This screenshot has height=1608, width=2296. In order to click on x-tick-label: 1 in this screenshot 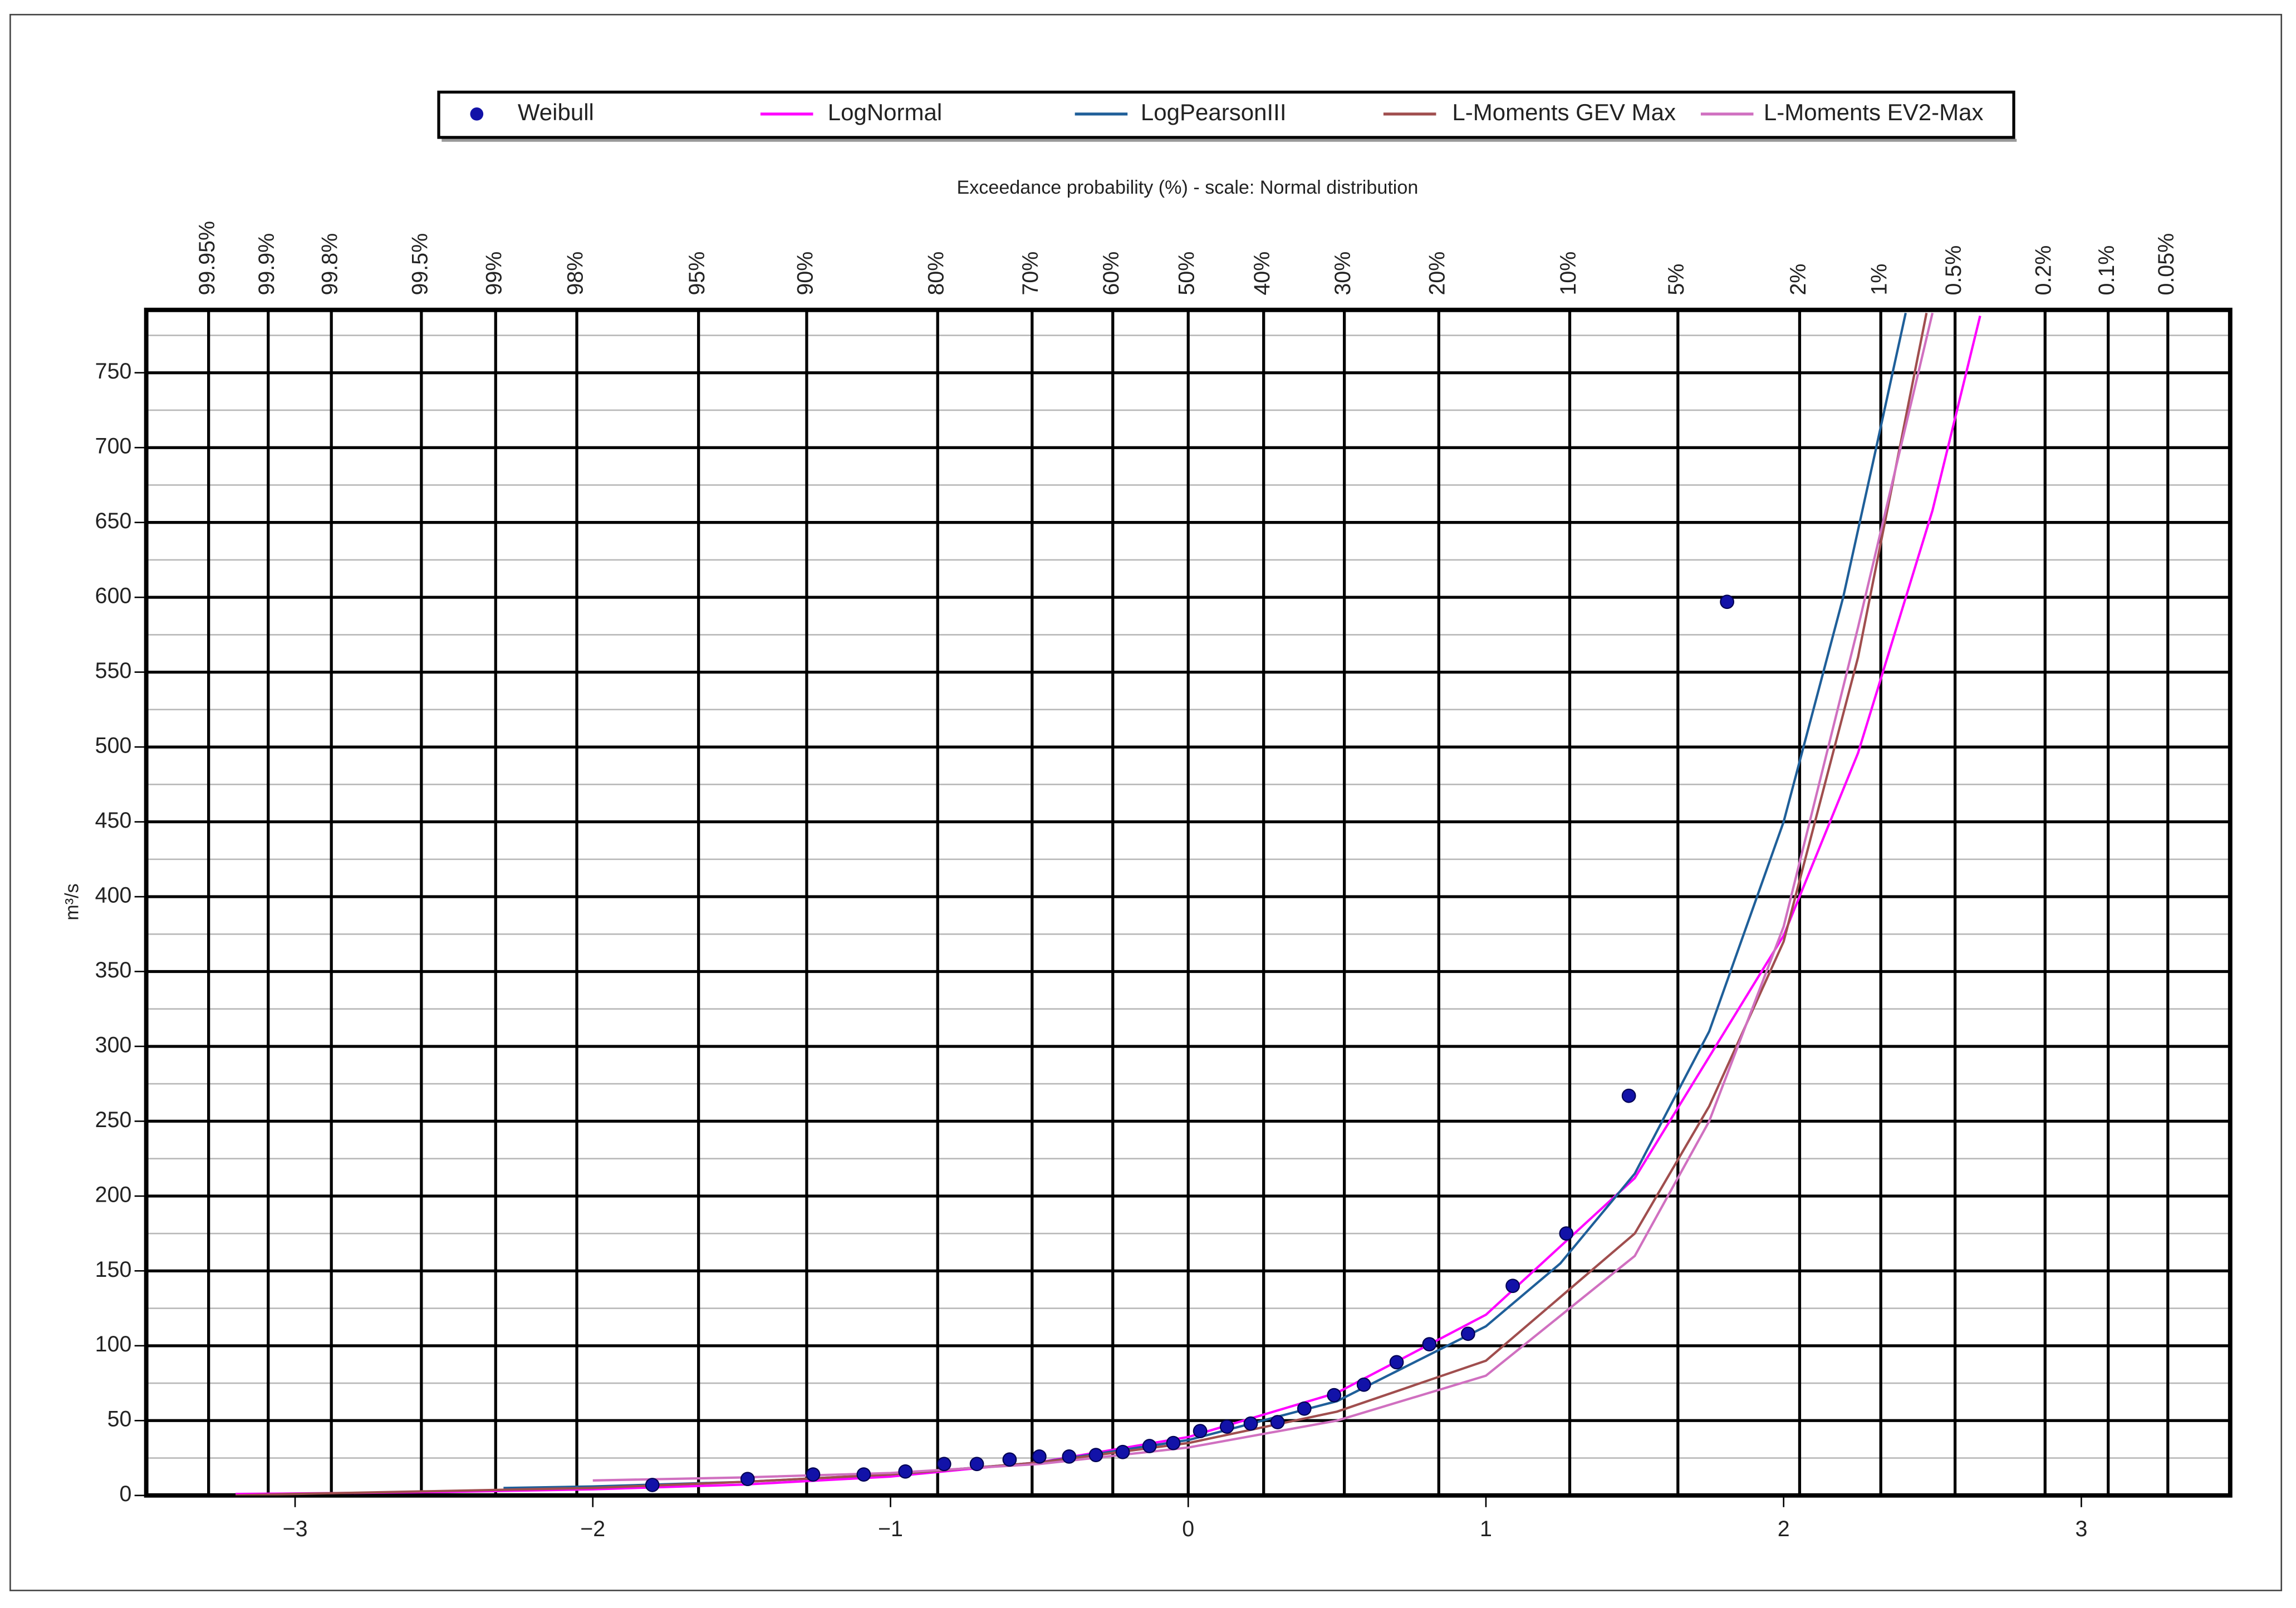, I will do `click(1486, 1529)`.